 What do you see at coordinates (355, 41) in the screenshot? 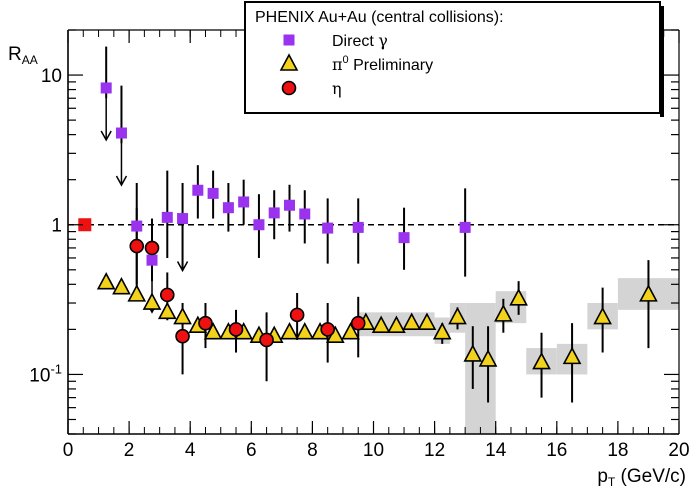
I see `legend-label-main: Direct` at bounding box center [355, 41].